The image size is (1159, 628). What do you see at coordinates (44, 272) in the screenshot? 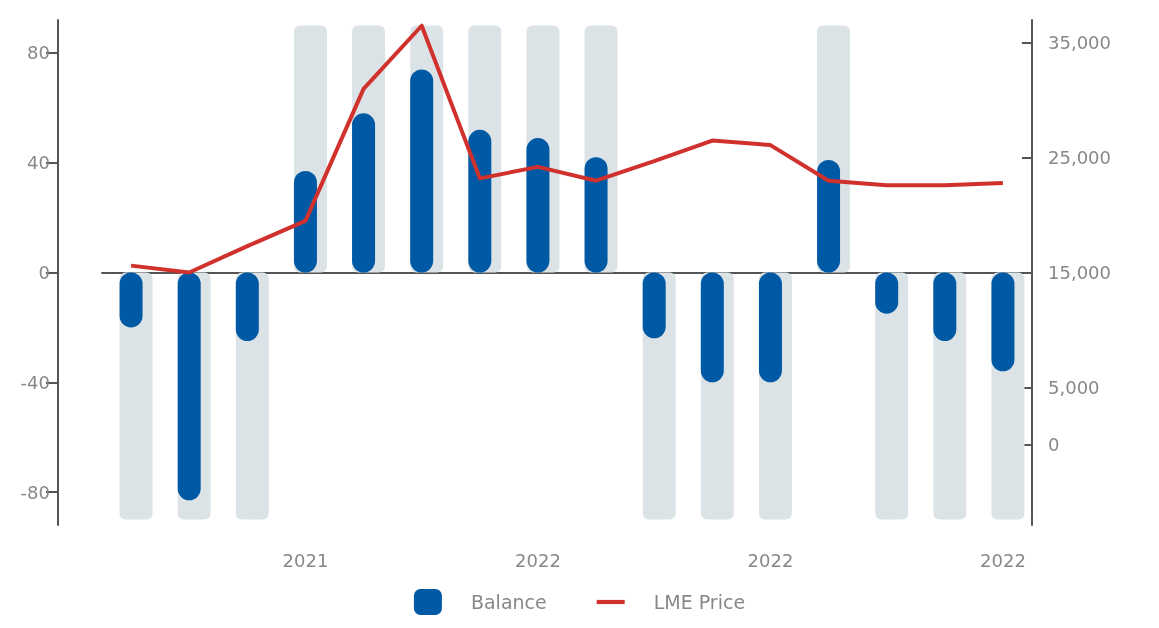
I see `y-tick-label: 0` at bounding box center [44, 272].